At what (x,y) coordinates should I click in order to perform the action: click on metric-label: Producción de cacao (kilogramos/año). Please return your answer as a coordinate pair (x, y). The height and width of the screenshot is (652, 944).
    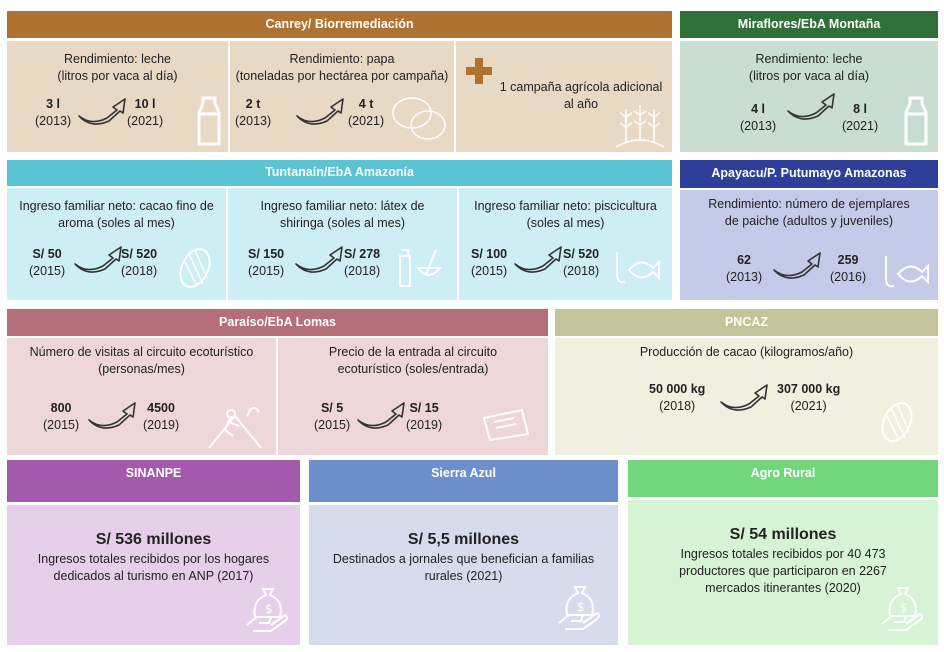
    Looking at the image, I should click on (746, 352).